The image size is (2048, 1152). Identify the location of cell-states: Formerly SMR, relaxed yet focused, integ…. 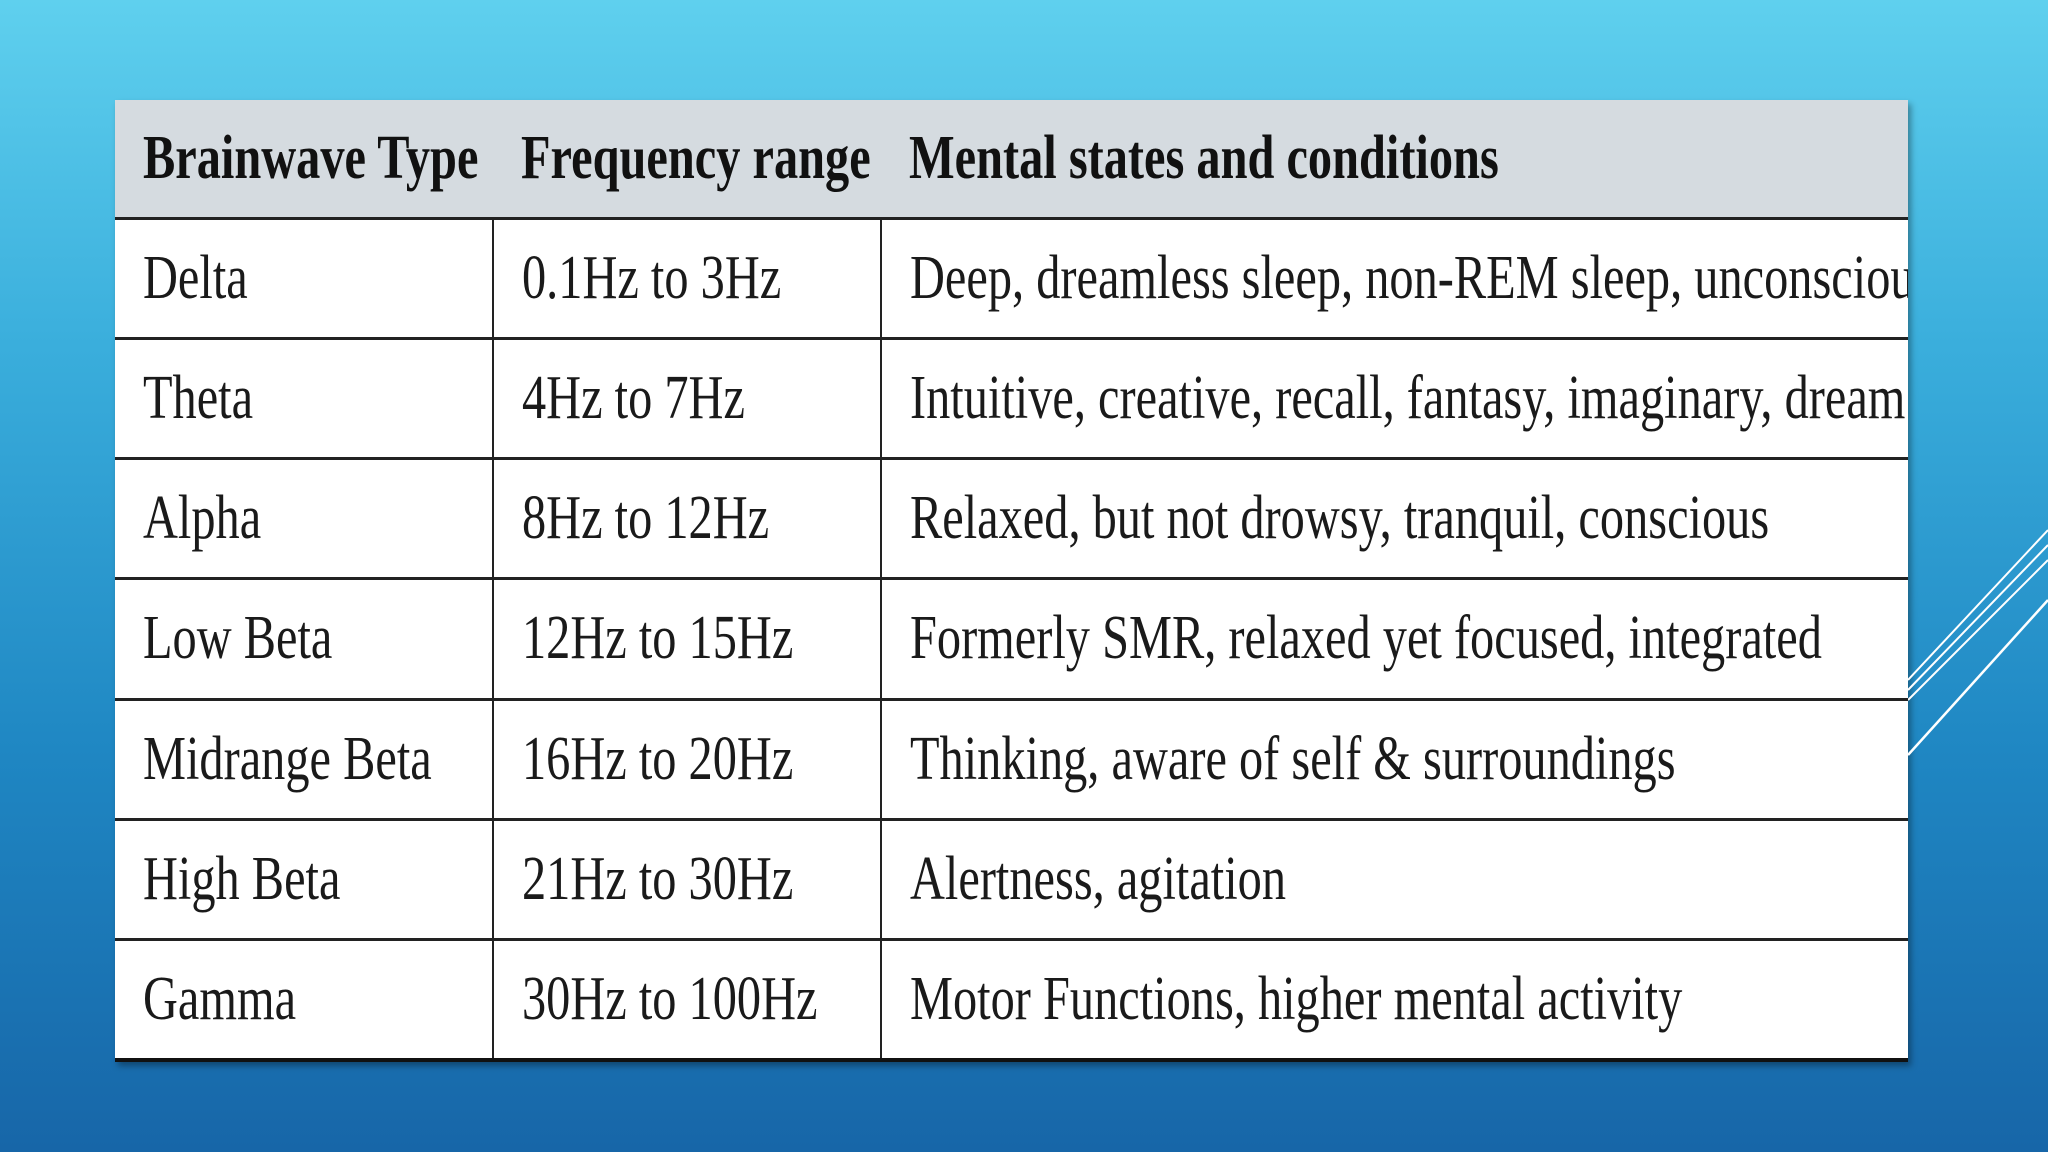
(1394, 639).